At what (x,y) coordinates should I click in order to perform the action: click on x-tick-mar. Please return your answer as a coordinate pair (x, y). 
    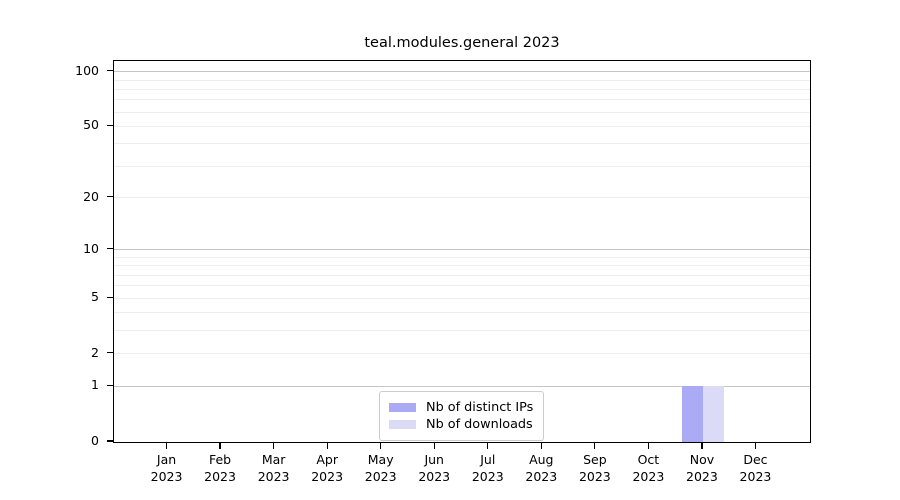
    Looking at the image, I should click on (273, 446).